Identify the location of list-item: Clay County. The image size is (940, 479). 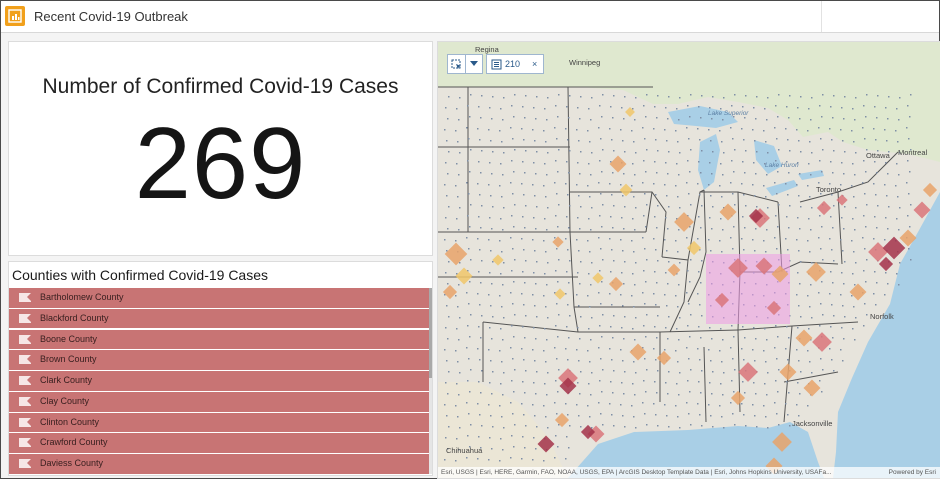
(219, 401).